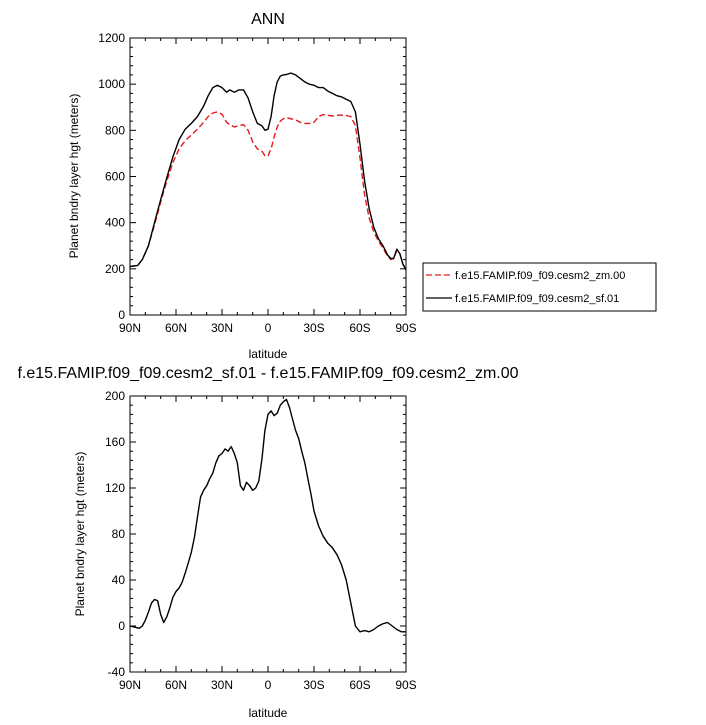  I want to click on top-x-axis-title: latitude, so click(268, 354).